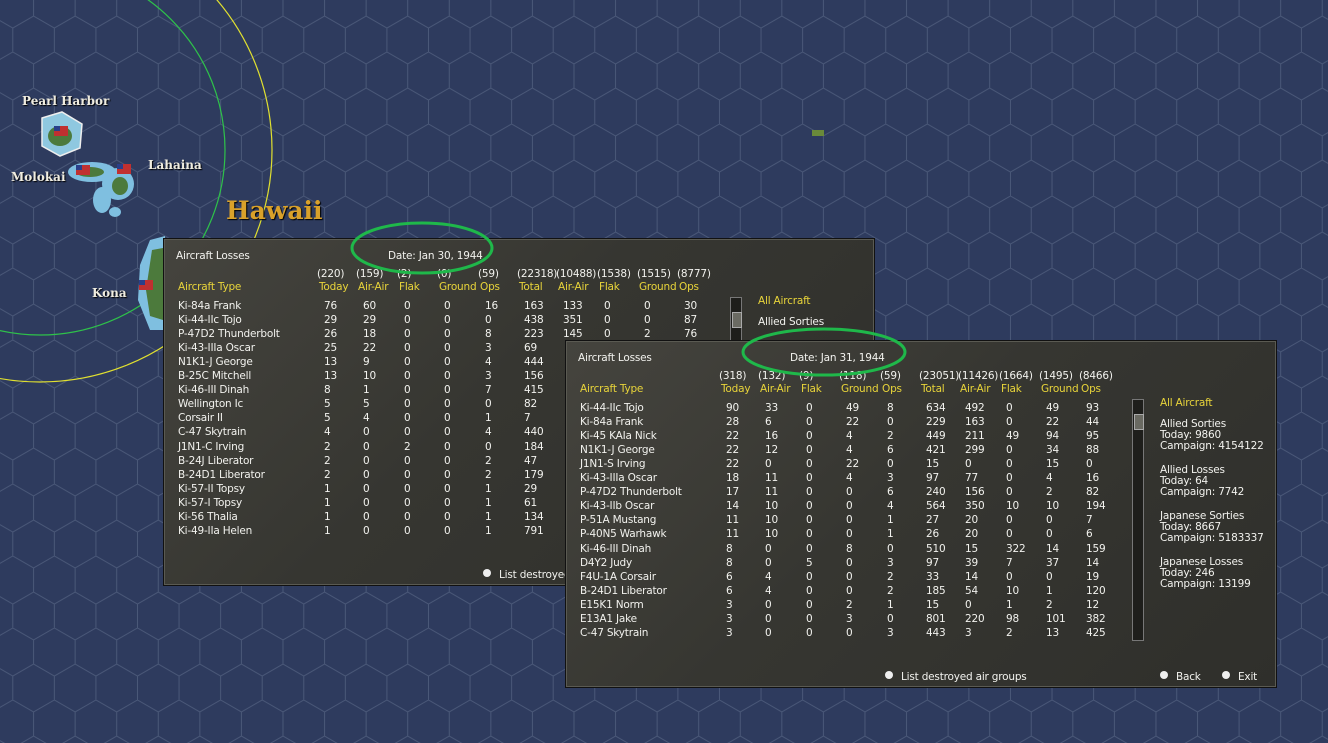  What do you see at coordinates (530, 460) in the screenshot?
I see `cell: 47` at bounding box center [530, 460].